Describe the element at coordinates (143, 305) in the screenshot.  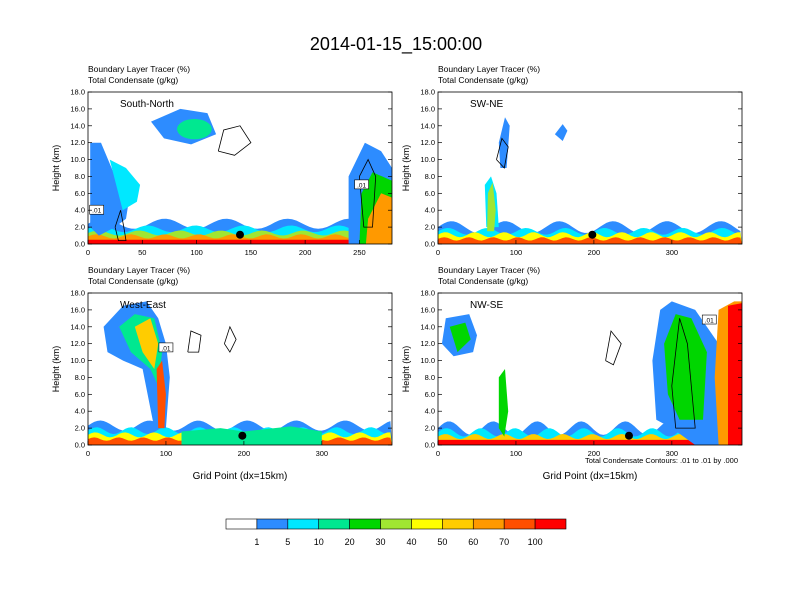
I see `panel-label: West-East` at that location.